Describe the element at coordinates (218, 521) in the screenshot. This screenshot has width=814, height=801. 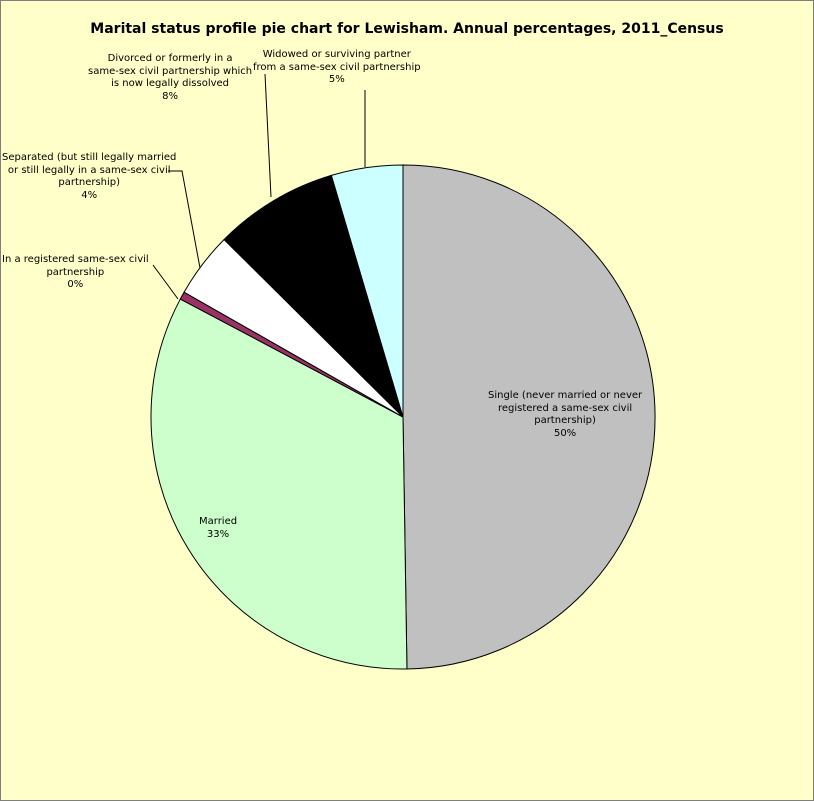
I see `slice-label-line: Married` at that location.